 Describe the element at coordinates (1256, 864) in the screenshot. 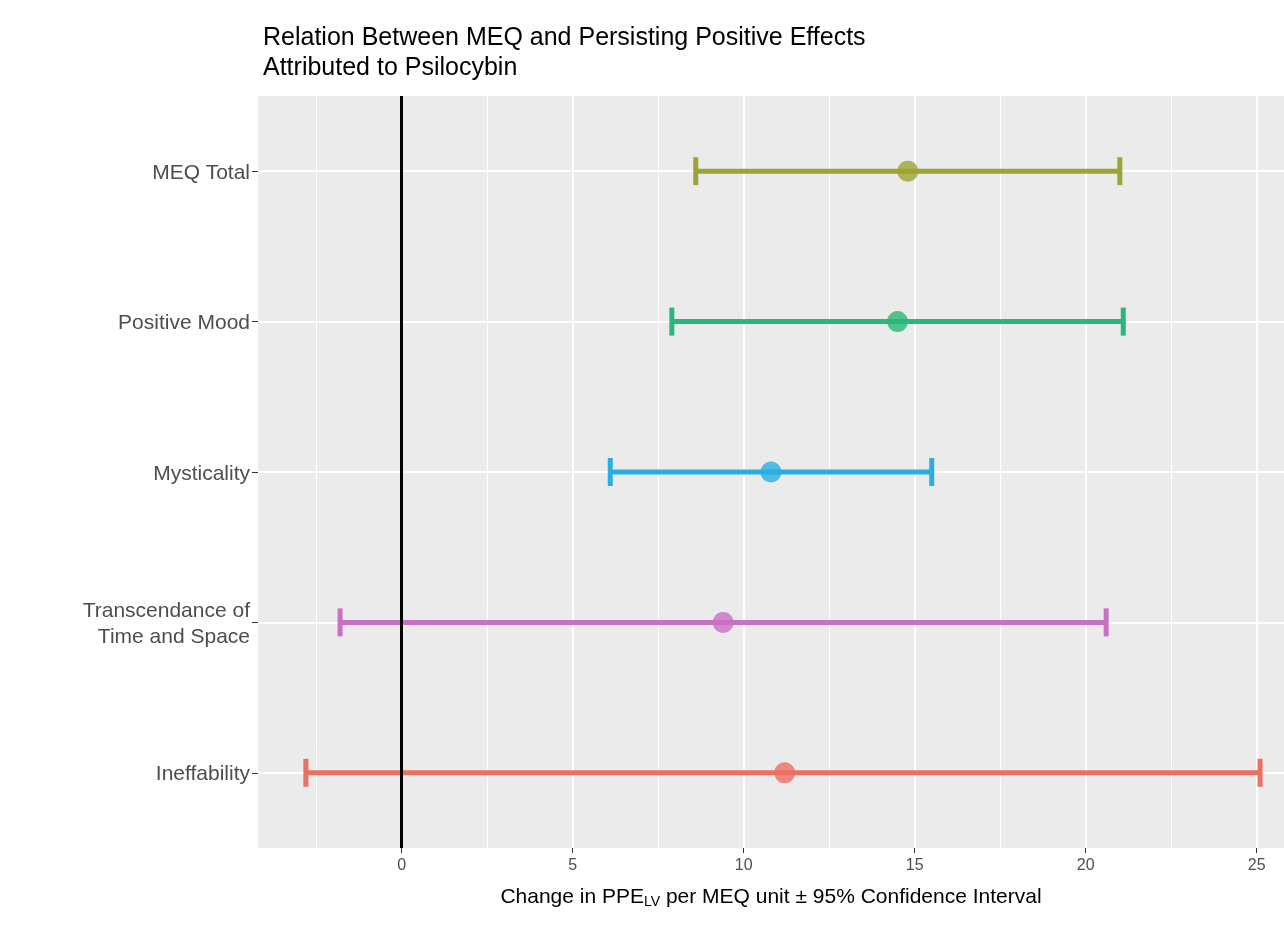

I see `x-tick-label: 25` at that location.